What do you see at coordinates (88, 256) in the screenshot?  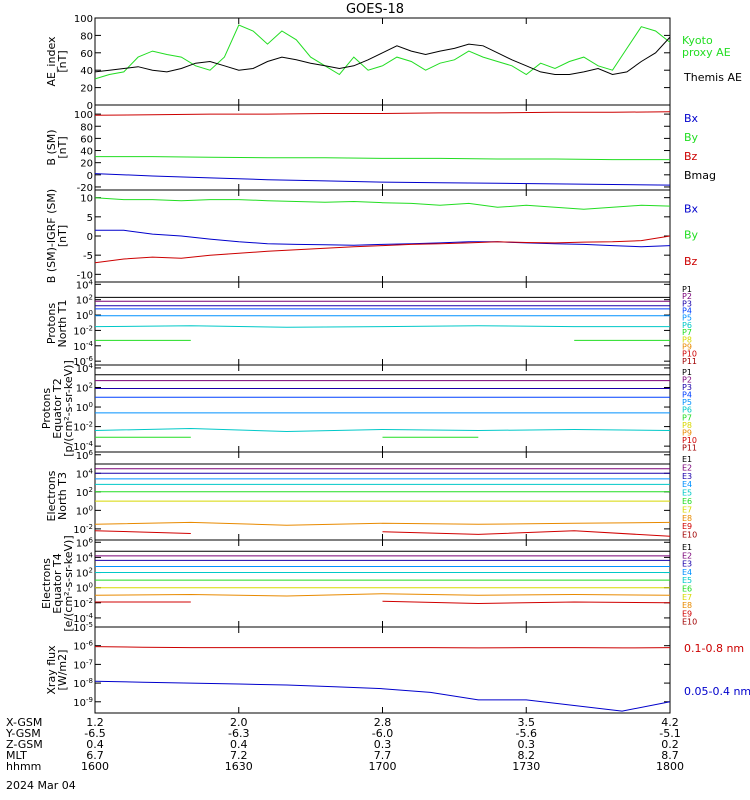 I see `y-tick-label: -5` at bounding box center [88, 256].